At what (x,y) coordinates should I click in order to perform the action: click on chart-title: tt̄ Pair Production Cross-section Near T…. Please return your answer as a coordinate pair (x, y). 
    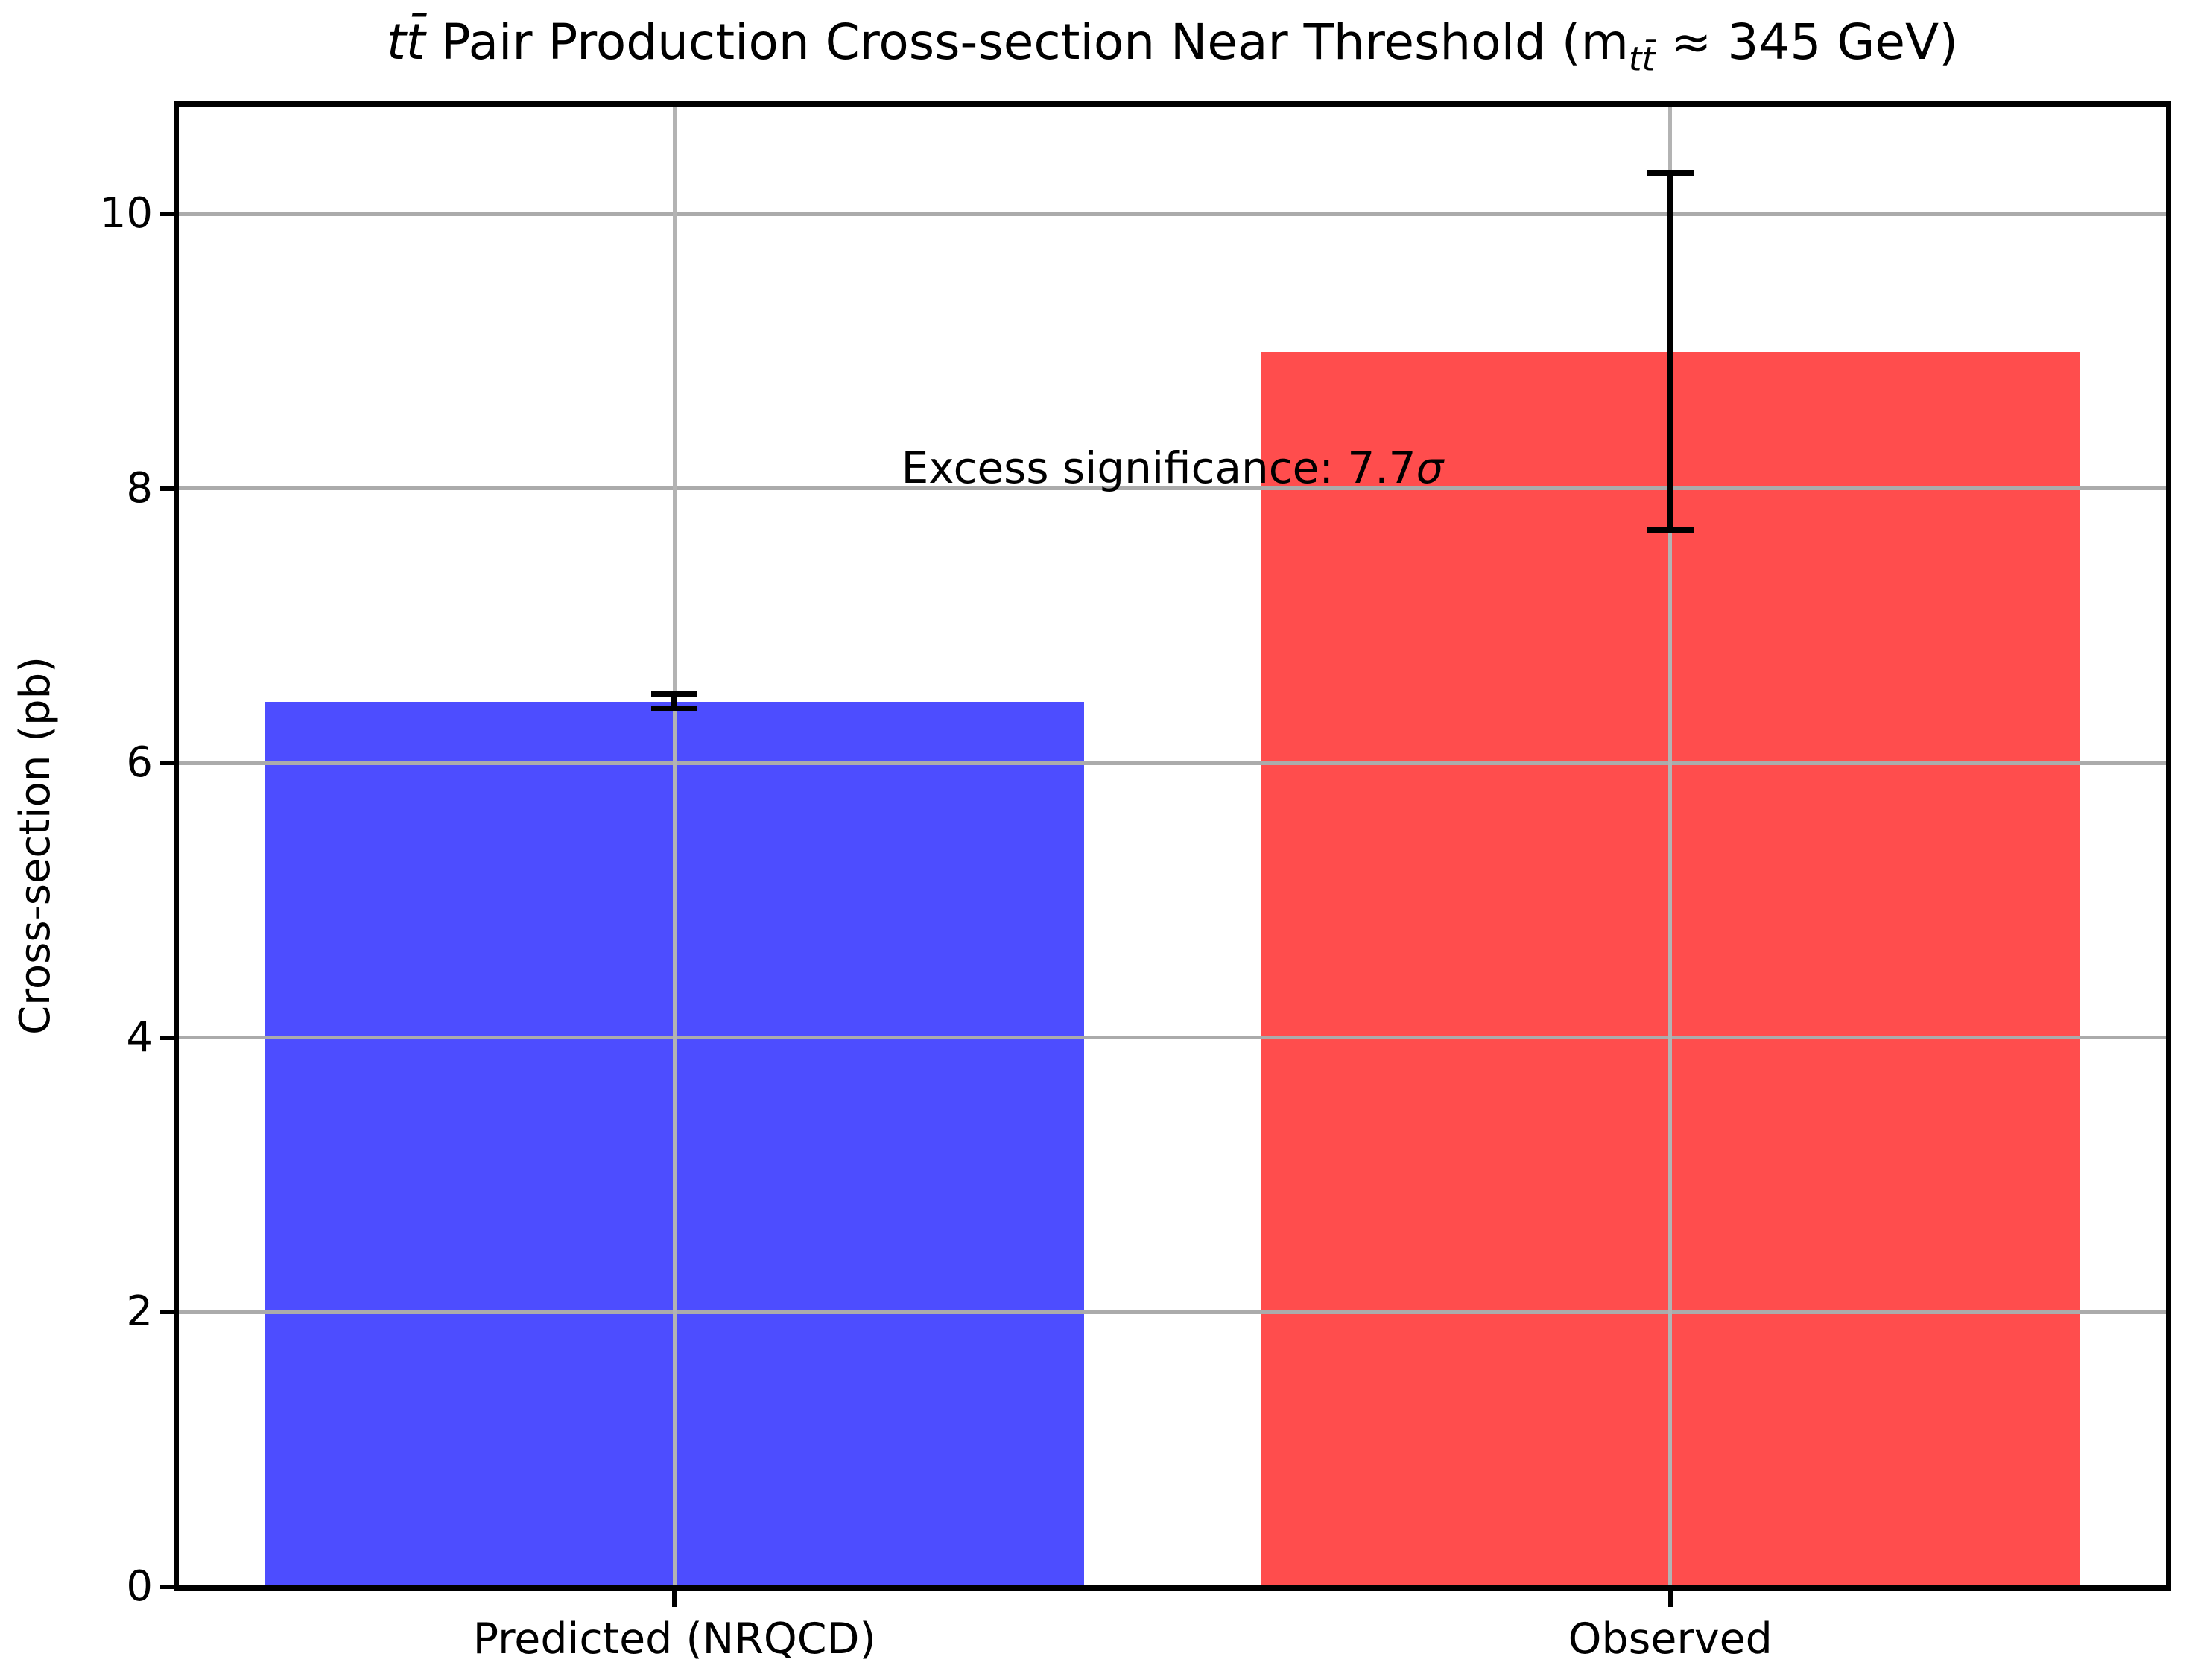
    Looking at the image, I should click on (1172, 51).